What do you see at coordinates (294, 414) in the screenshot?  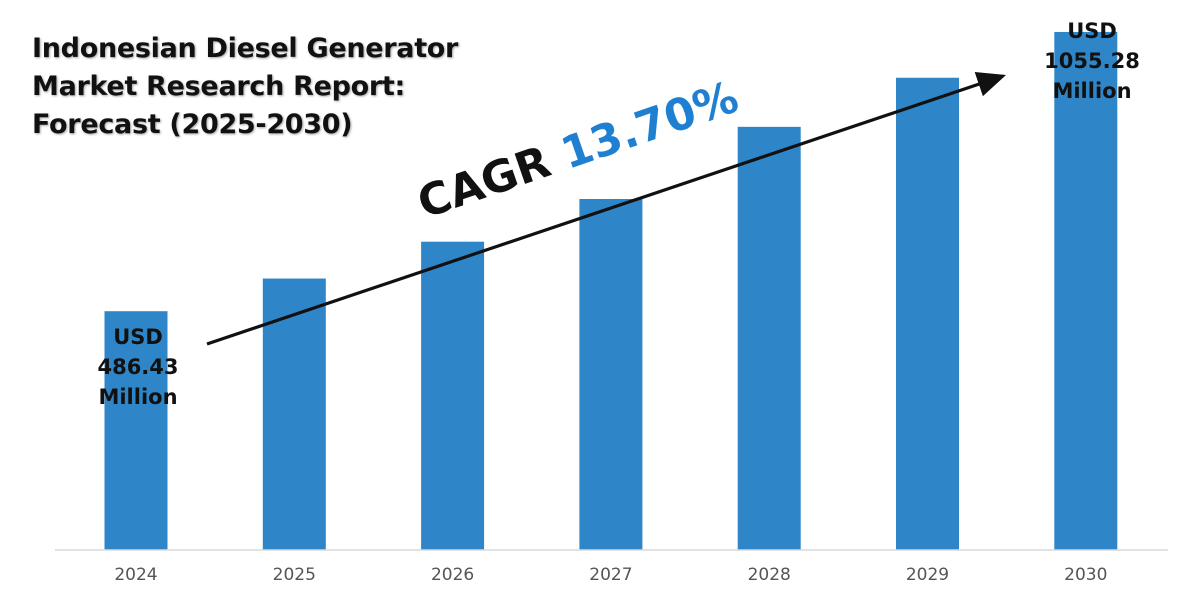 I see `bar-2025` at bounding box center [294, 414].